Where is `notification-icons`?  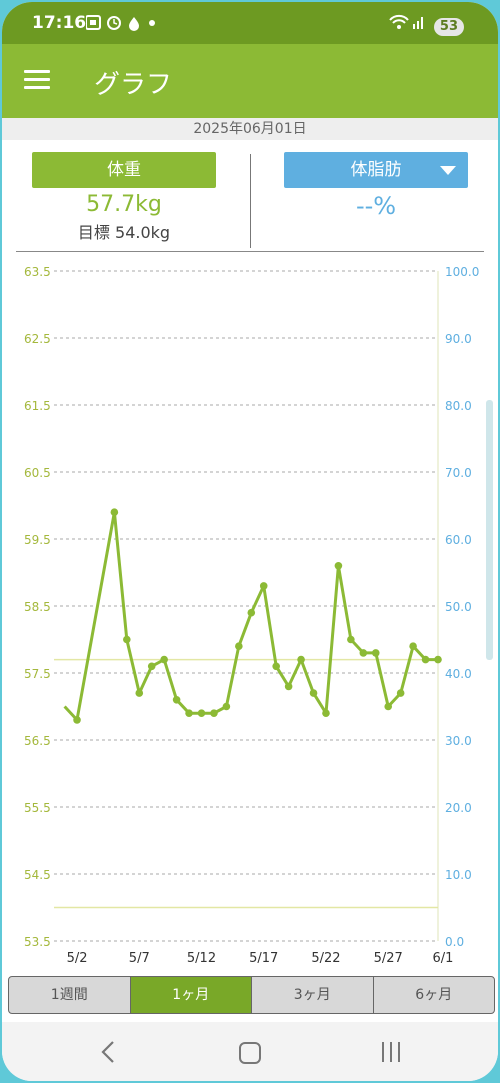 notification-icons is located at coordinates (120, 23).